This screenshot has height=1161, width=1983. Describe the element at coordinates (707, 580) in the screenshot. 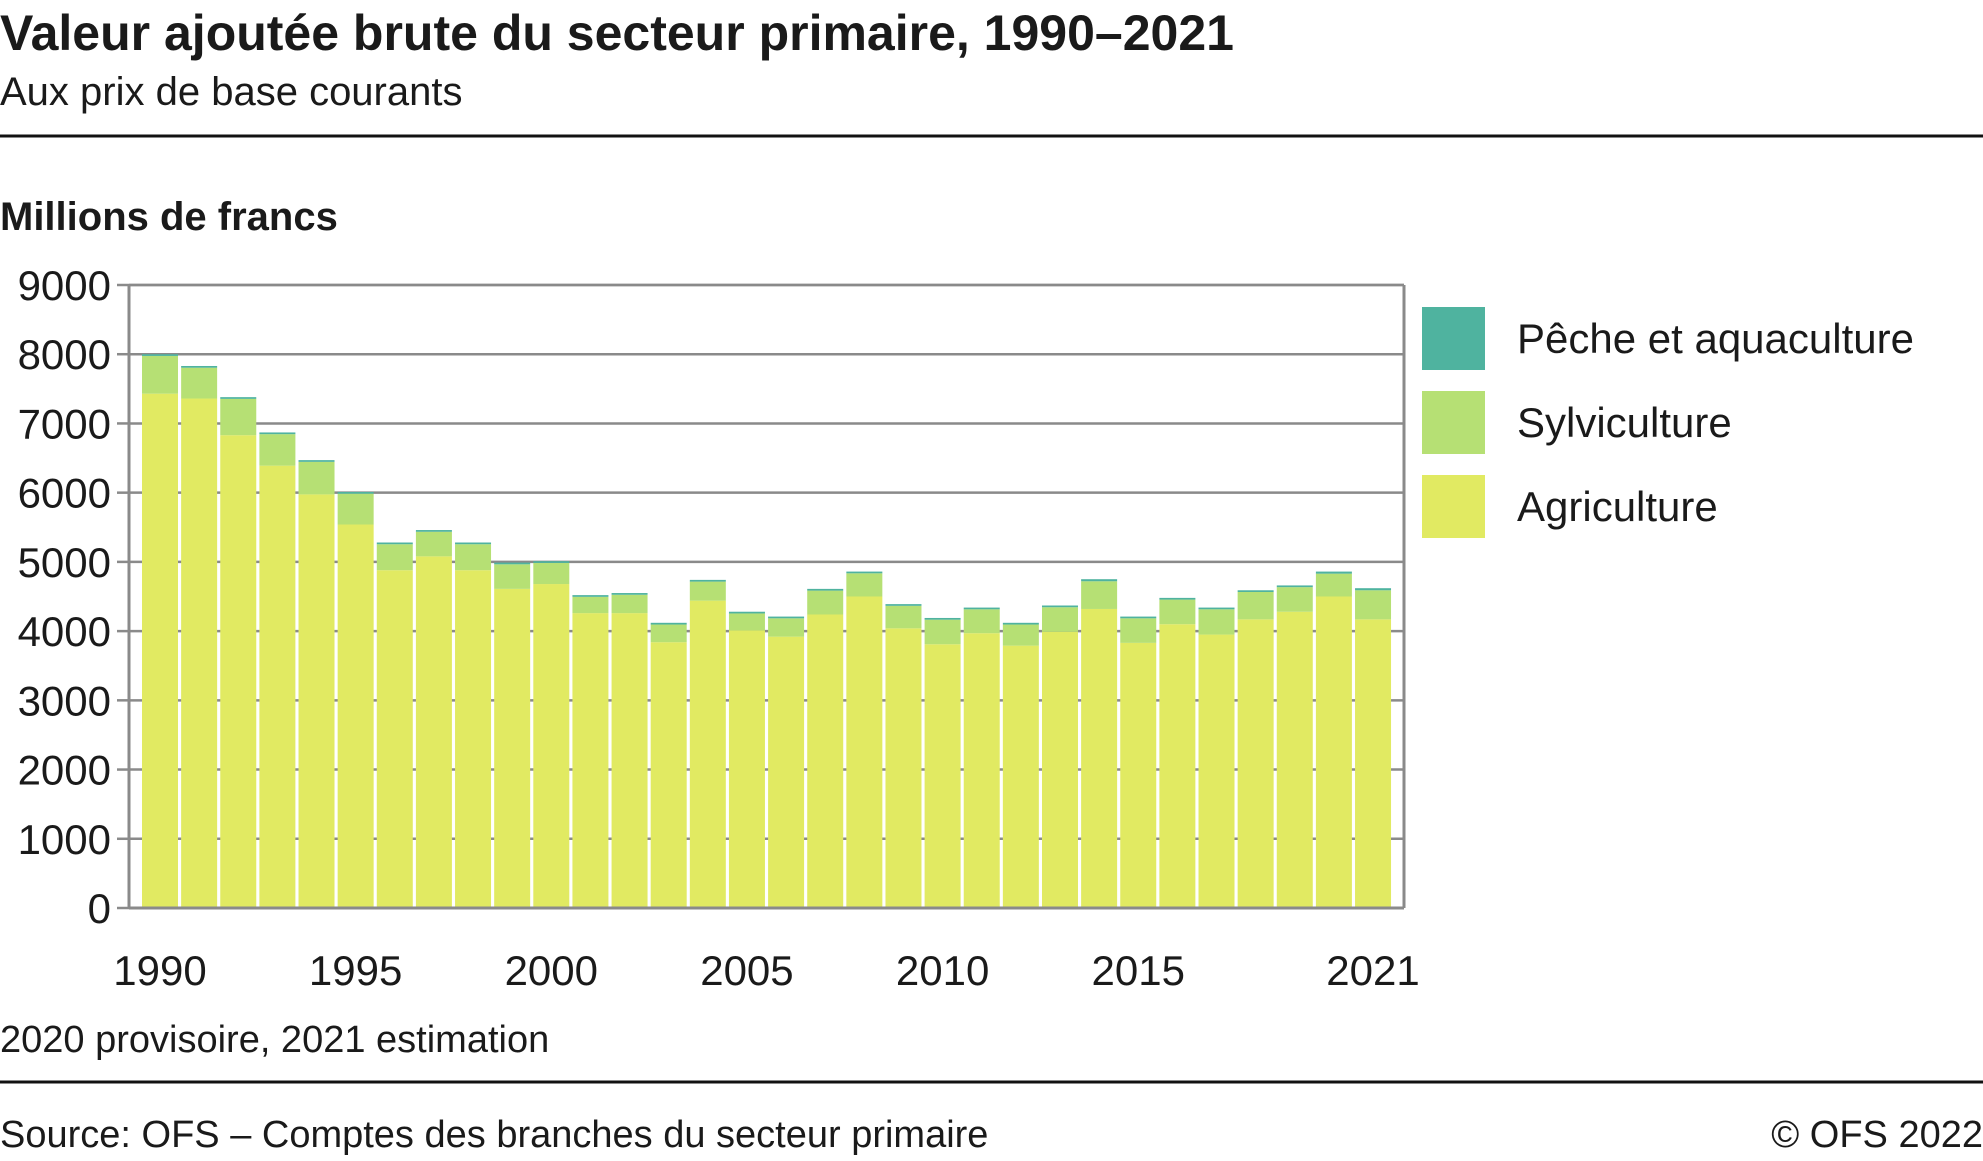

I see `bar-pêche-et-aquaculture-2004` at that location.